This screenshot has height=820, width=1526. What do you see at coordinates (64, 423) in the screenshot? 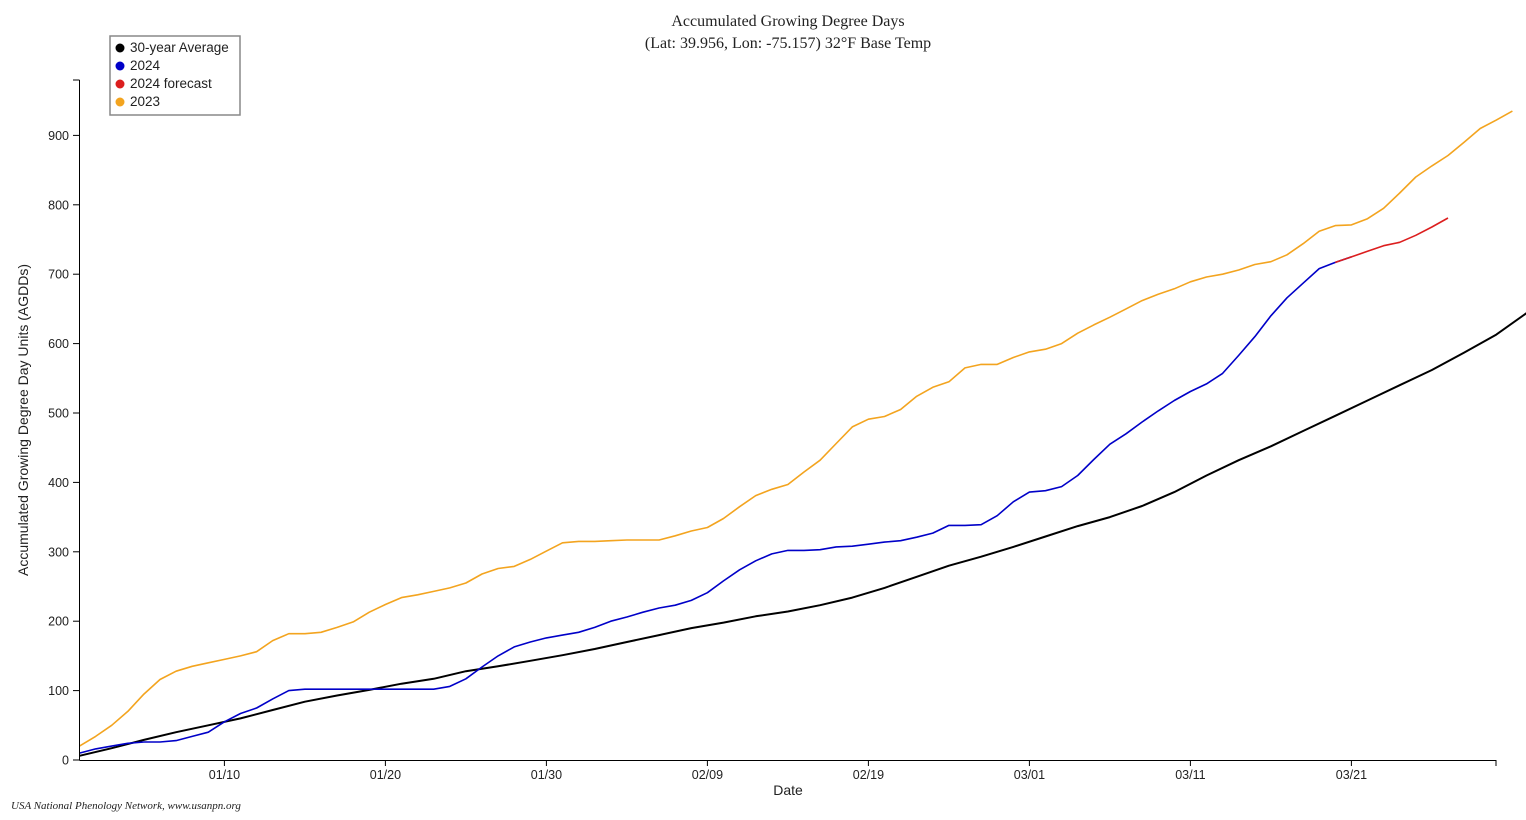
I see `y-axis: 0 100 200 300 400 500 600 700 800 900` at bounding box center [64, 423].